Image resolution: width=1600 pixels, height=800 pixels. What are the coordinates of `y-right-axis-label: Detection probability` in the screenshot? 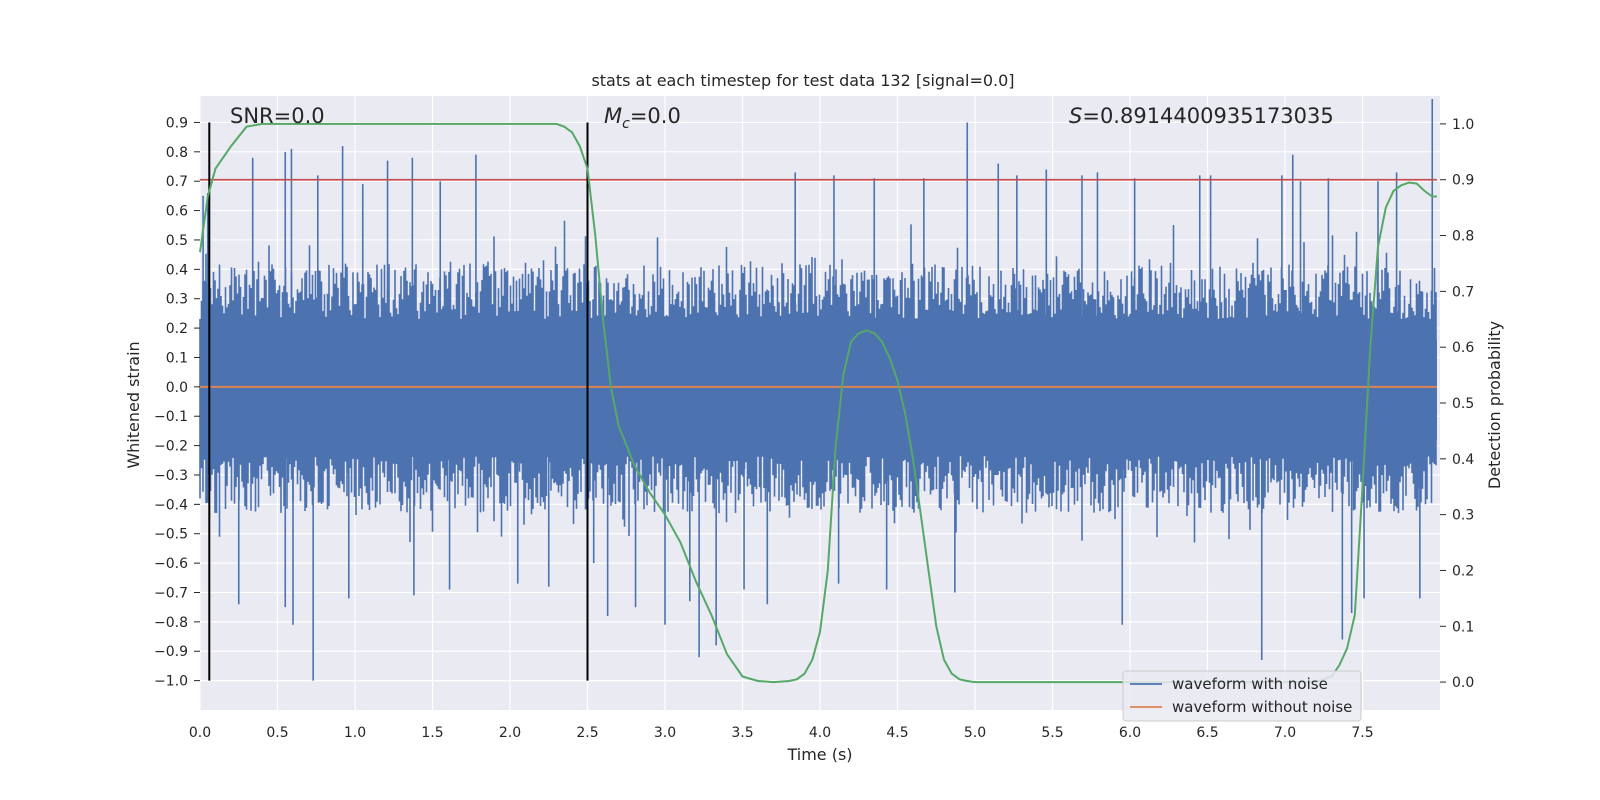 It's located at (1494, 405).